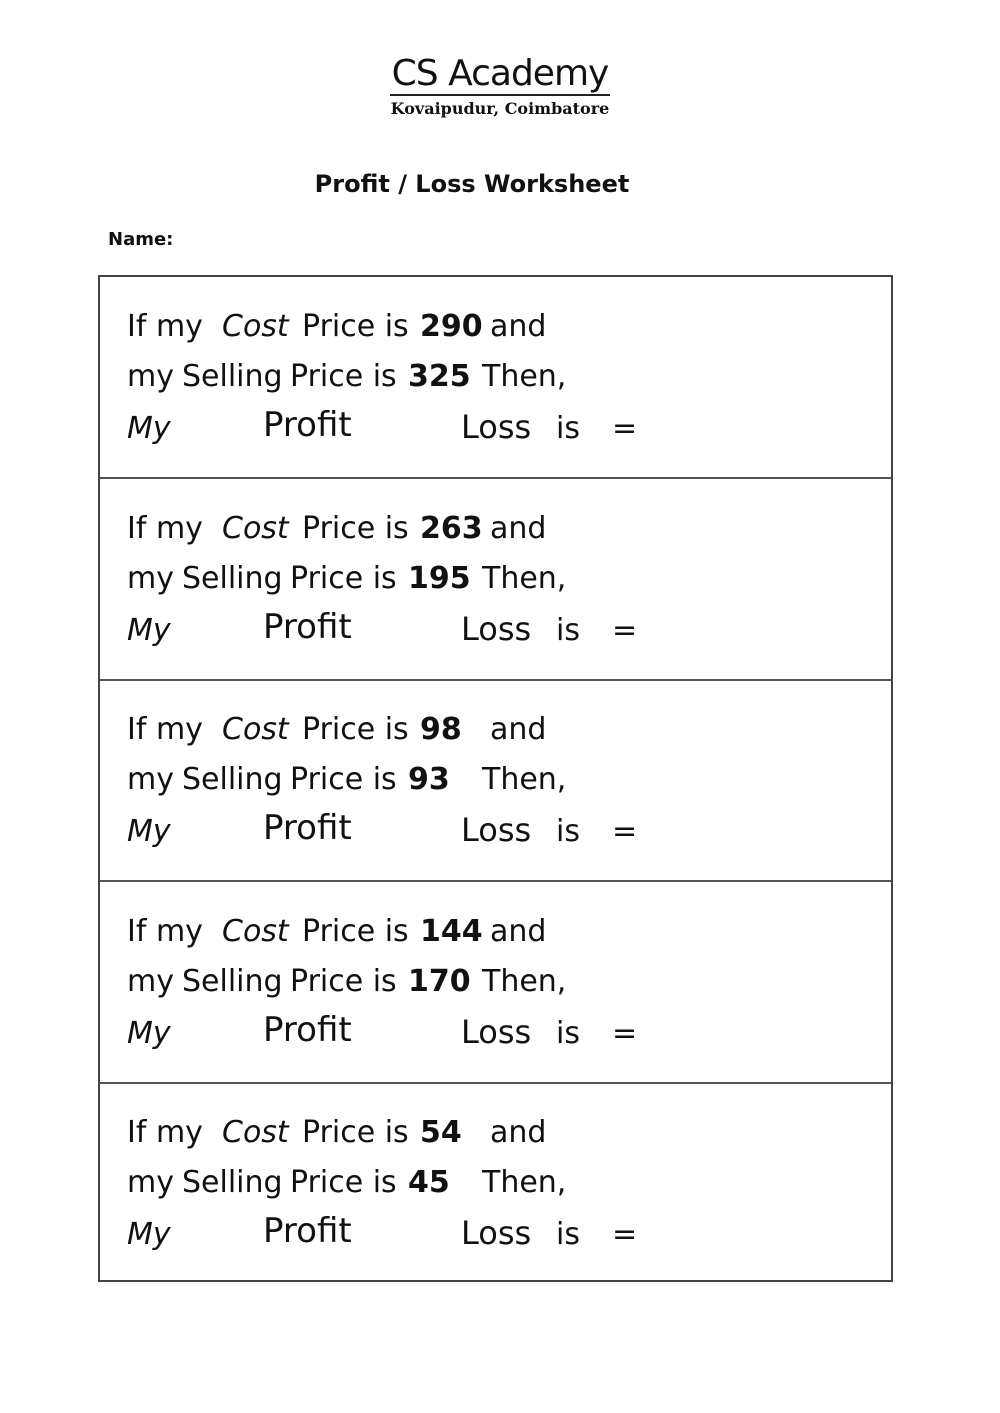 This screenshot has height=1413, width=1000. I want to click on name-label: Name:, so click(141, 239).